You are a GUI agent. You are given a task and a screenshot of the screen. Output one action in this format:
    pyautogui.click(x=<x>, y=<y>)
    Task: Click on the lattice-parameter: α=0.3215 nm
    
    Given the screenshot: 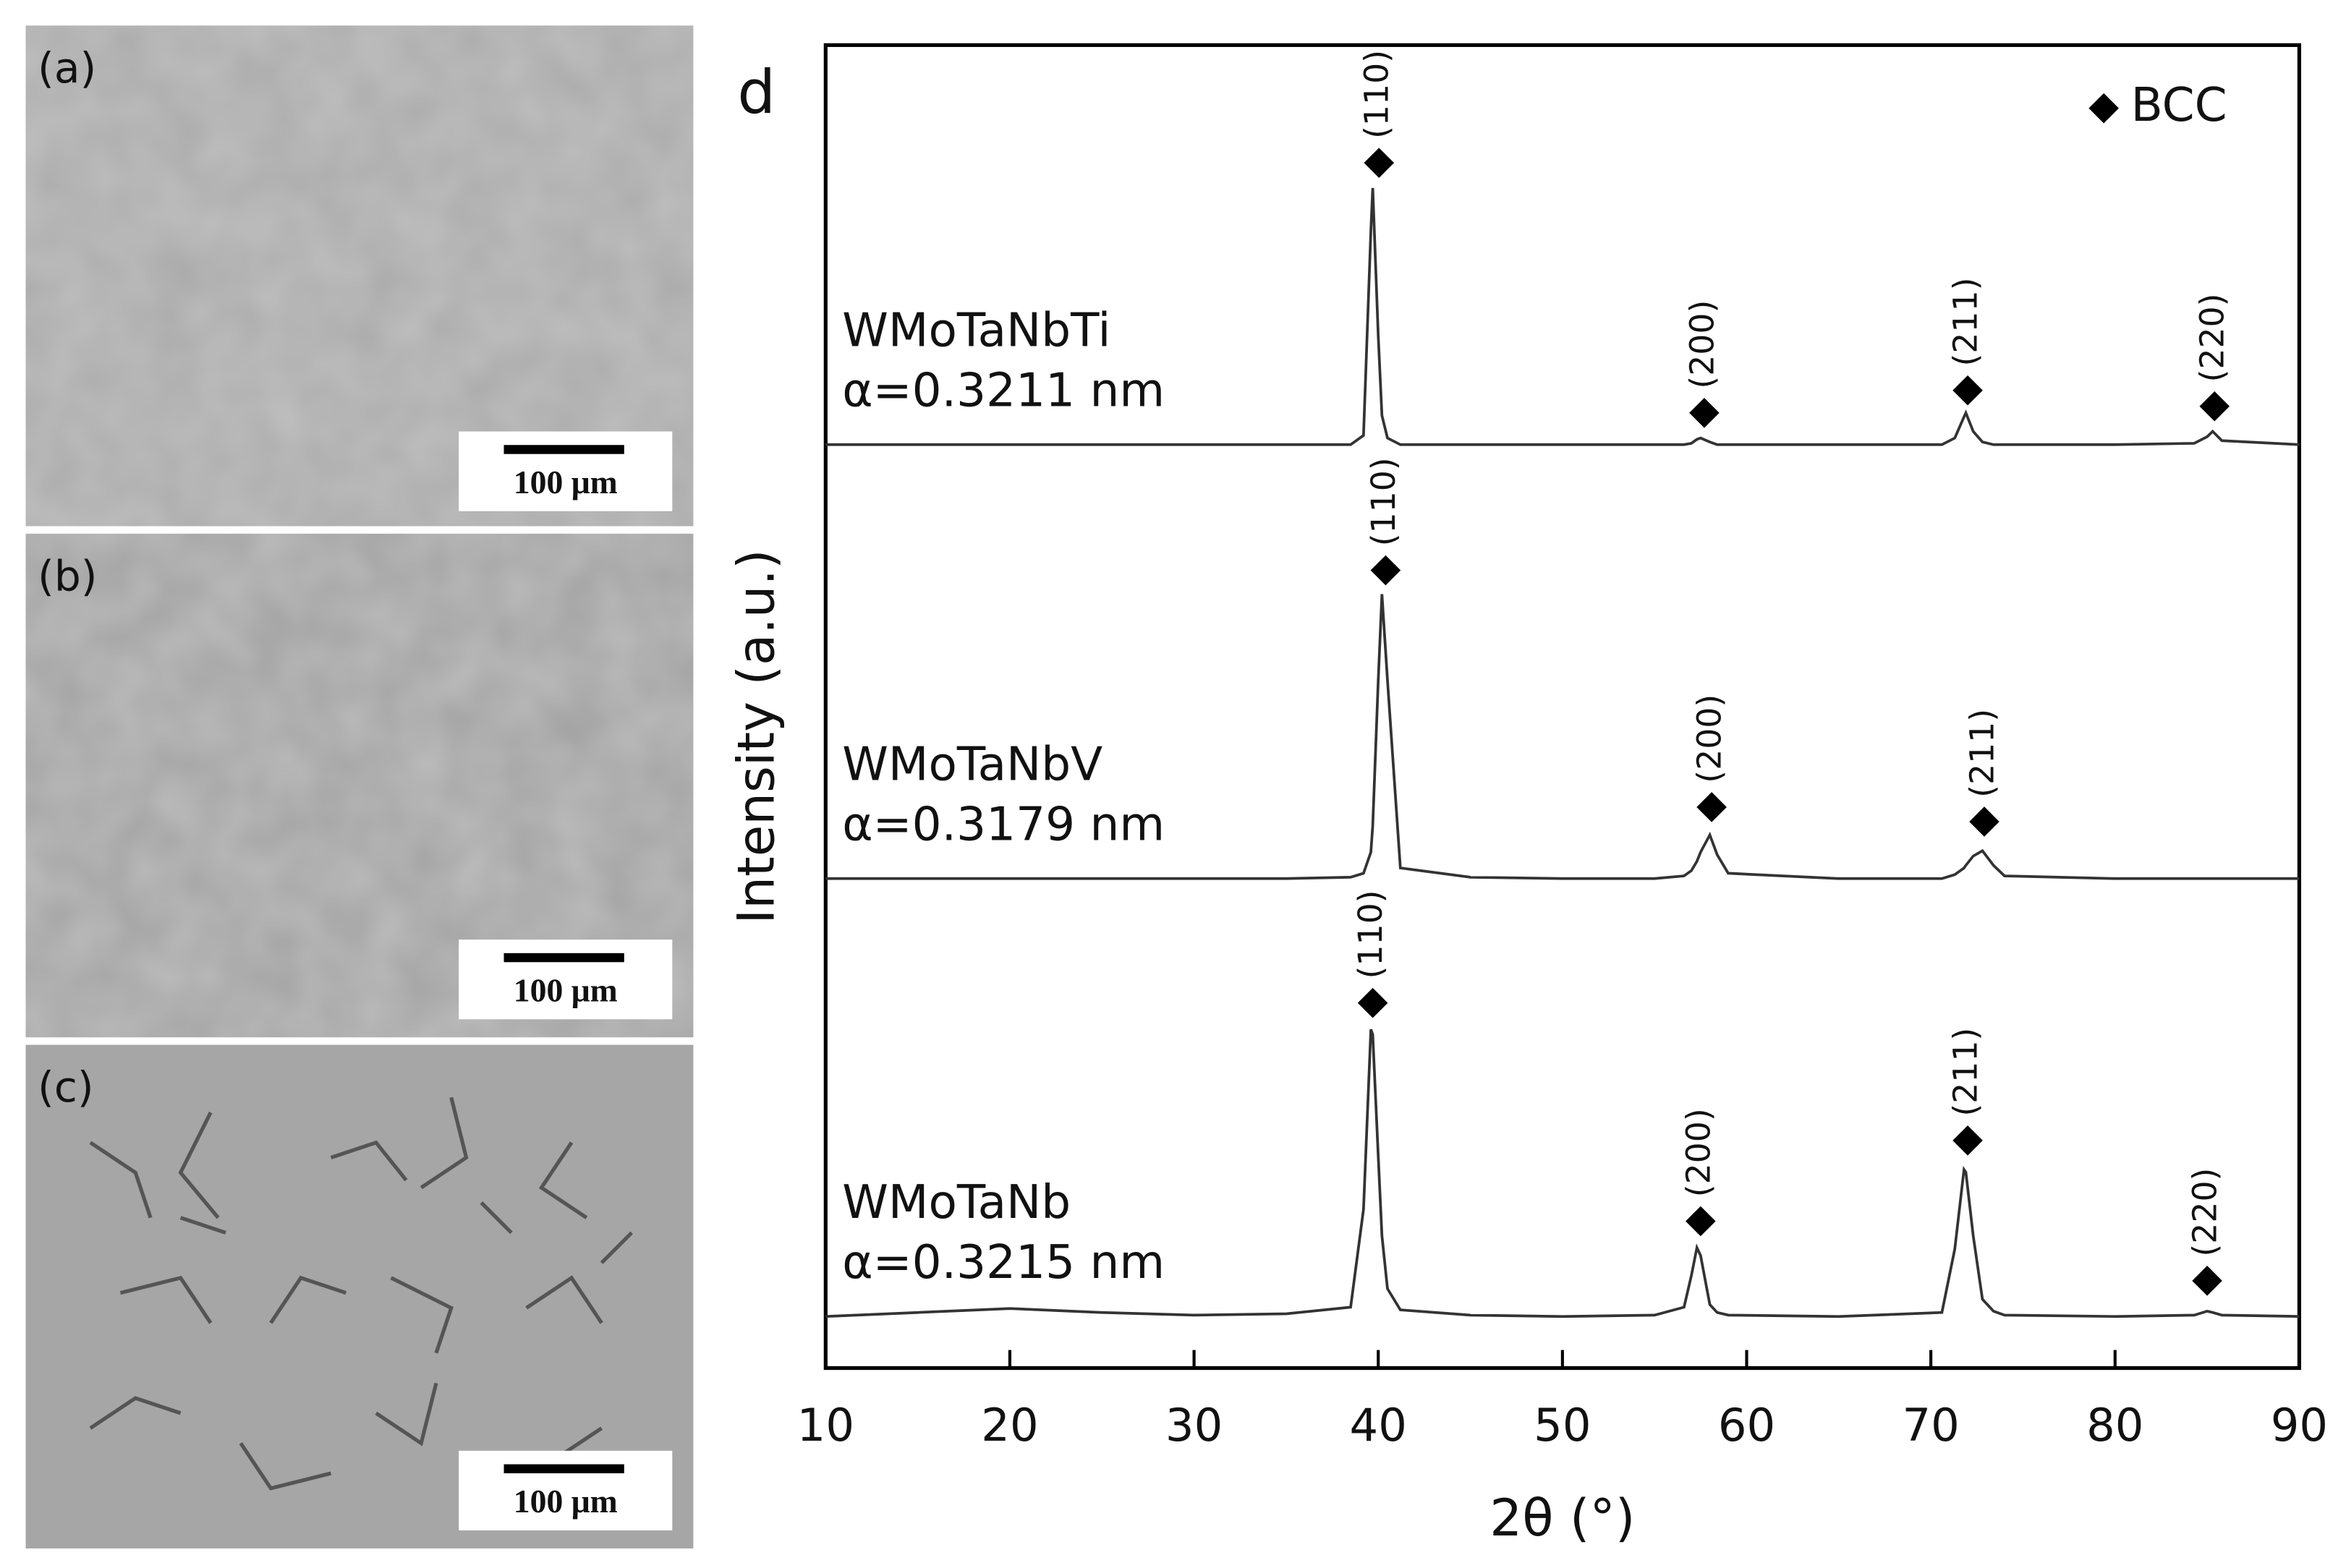 What is the action you would take?
    pyautogui.click(x=1004, y=1262)
    